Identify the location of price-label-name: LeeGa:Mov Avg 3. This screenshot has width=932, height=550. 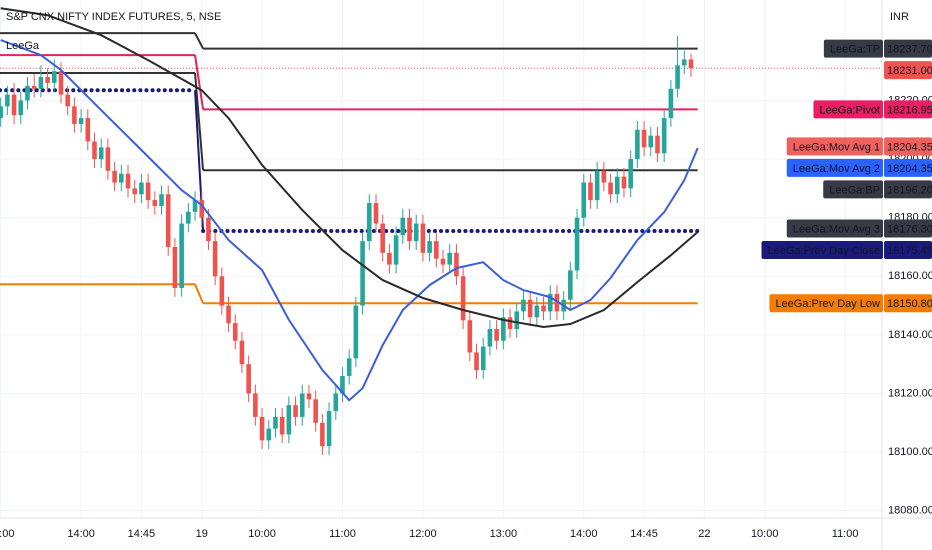
(836, 229).